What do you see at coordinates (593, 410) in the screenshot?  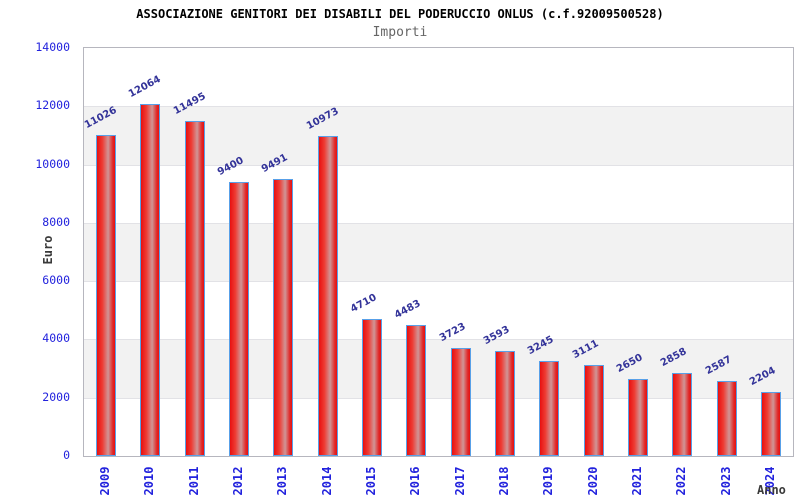 I see `bar-2020` at bounding box center [593, 410].